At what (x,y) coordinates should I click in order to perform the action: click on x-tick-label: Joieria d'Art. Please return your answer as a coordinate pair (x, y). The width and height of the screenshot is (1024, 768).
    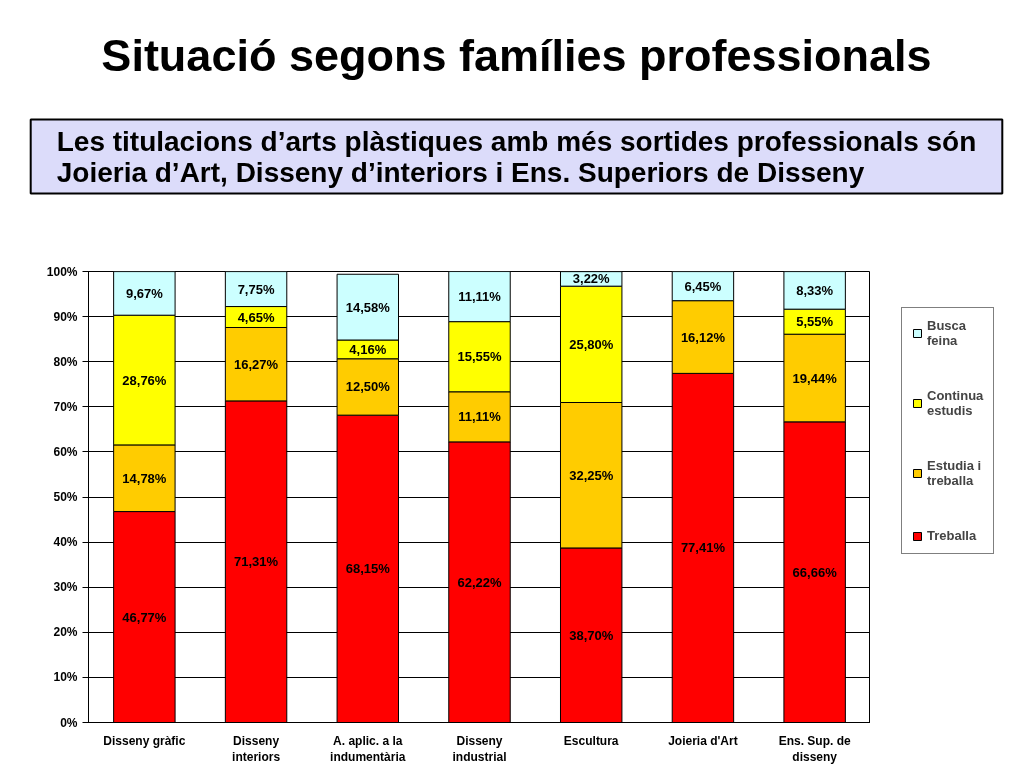
    Looking at the image, I should click on (703, 740).